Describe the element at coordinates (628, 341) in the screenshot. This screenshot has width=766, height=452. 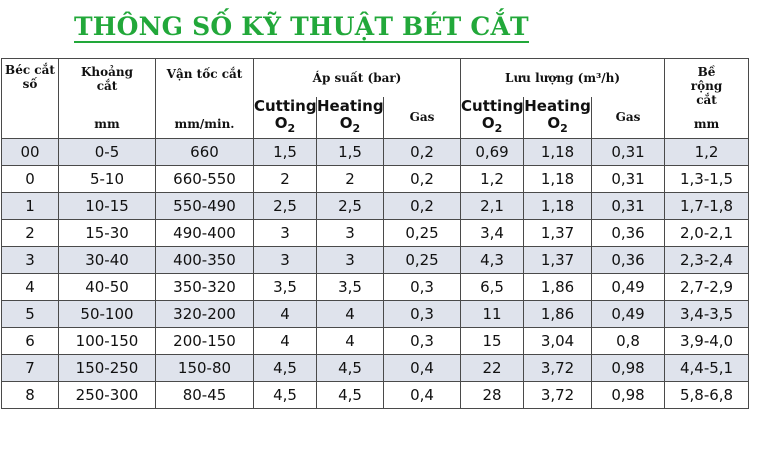
I see `cell: 0,8` at that location.